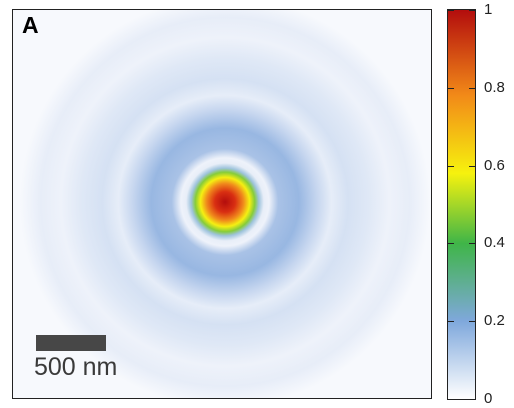 The height and width of the screenshot is (408, 514). Describe the element at coordinates (494, 242) in the screenshot. I see `colorbar-tick-label: 0.4` at that location.